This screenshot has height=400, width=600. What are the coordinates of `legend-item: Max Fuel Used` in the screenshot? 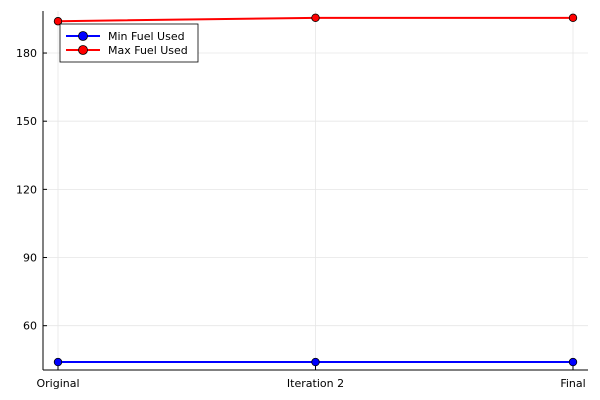 It's located at (127, 50).